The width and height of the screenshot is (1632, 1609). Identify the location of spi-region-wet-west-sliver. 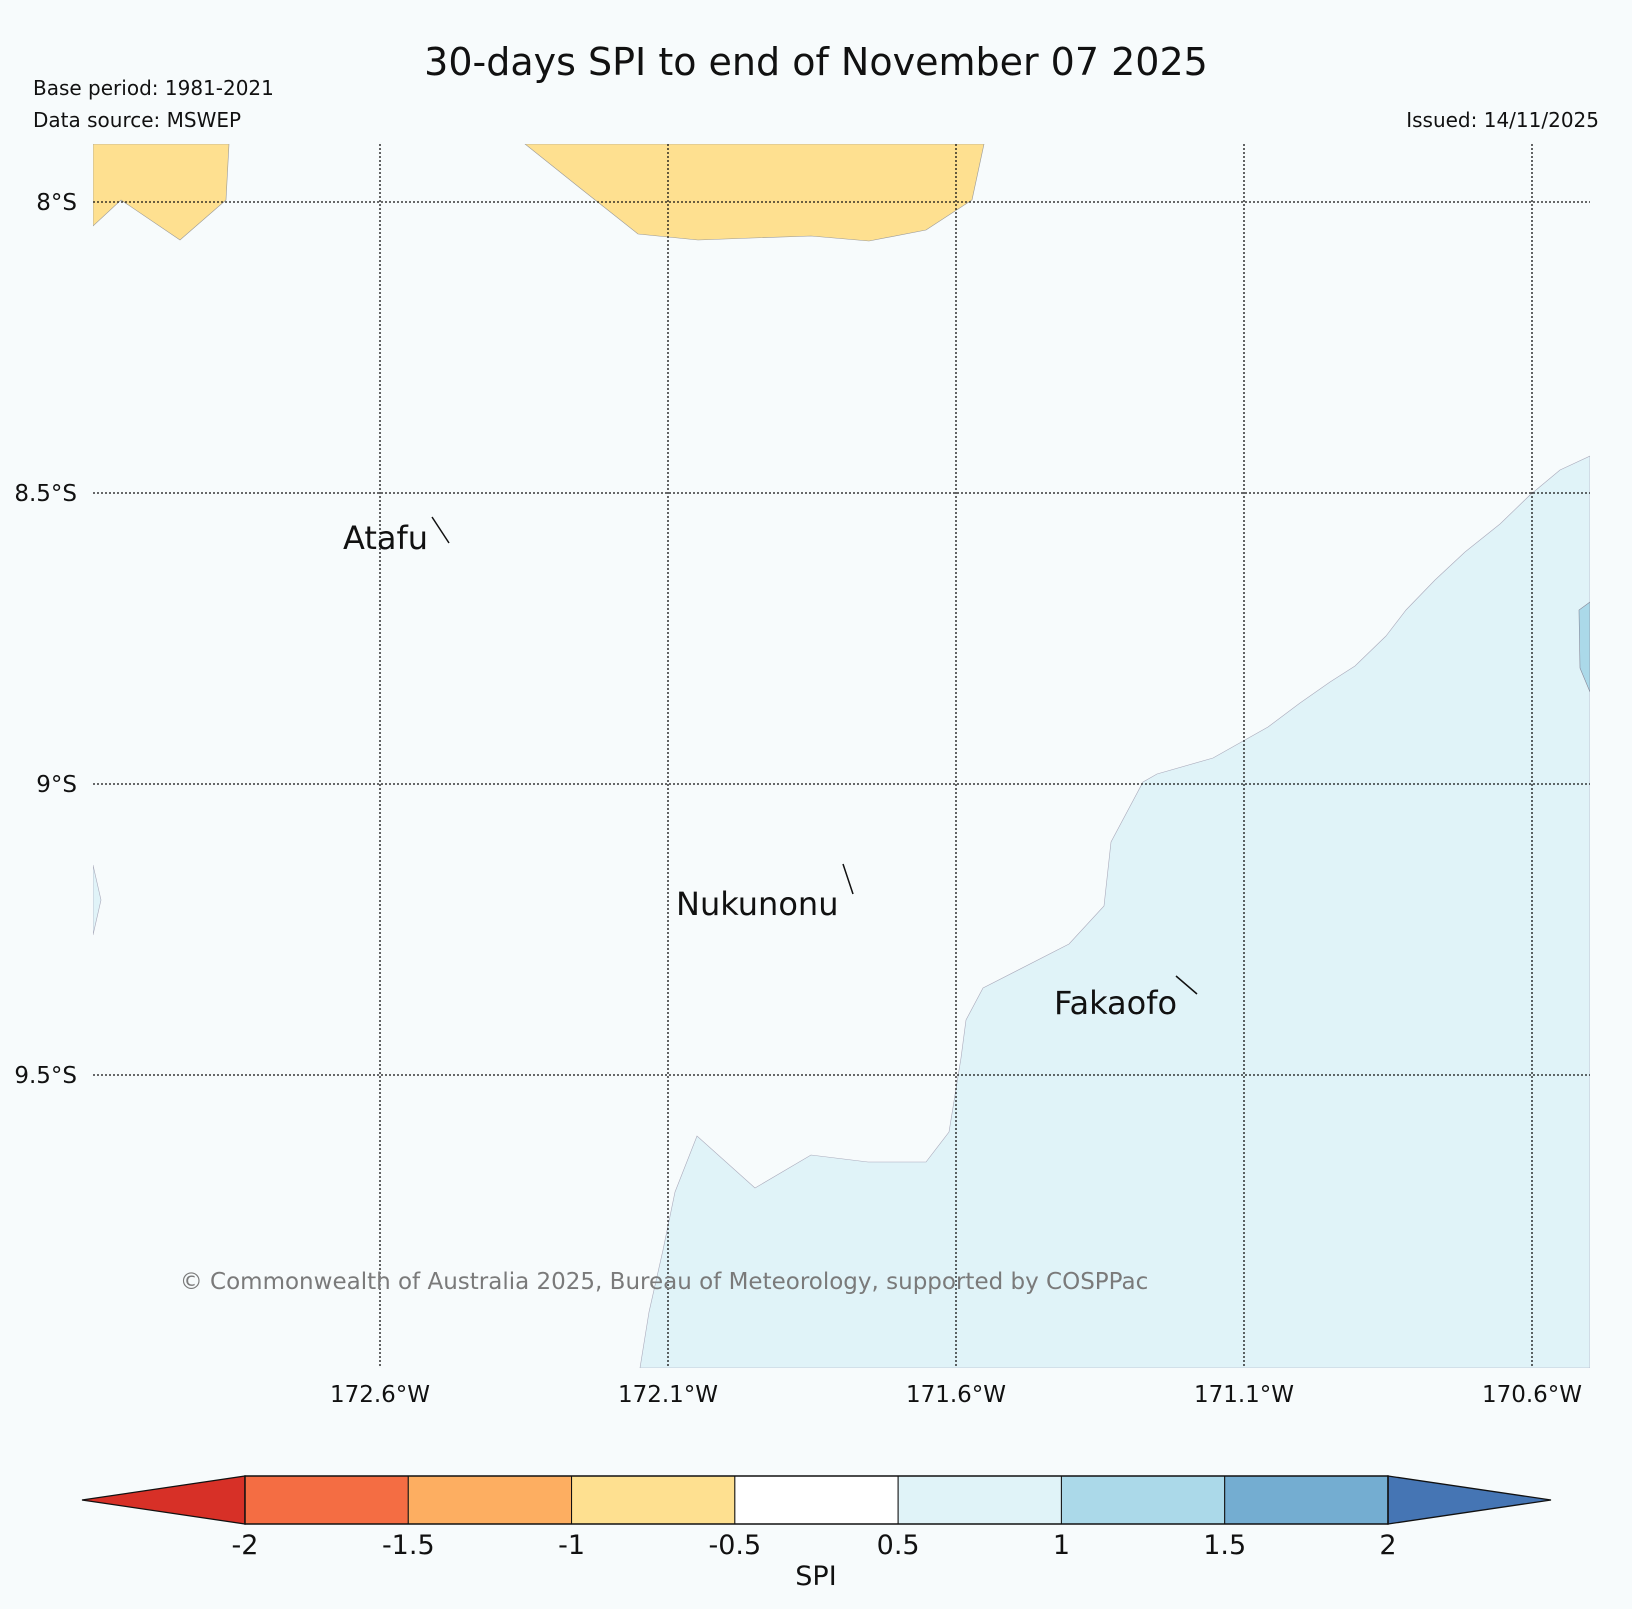
(97, 900).